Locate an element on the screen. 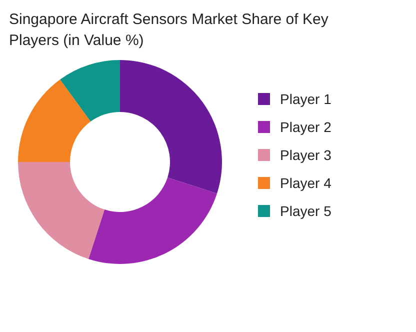  legend-label: Player 1 is located at coordinates (306, 98).